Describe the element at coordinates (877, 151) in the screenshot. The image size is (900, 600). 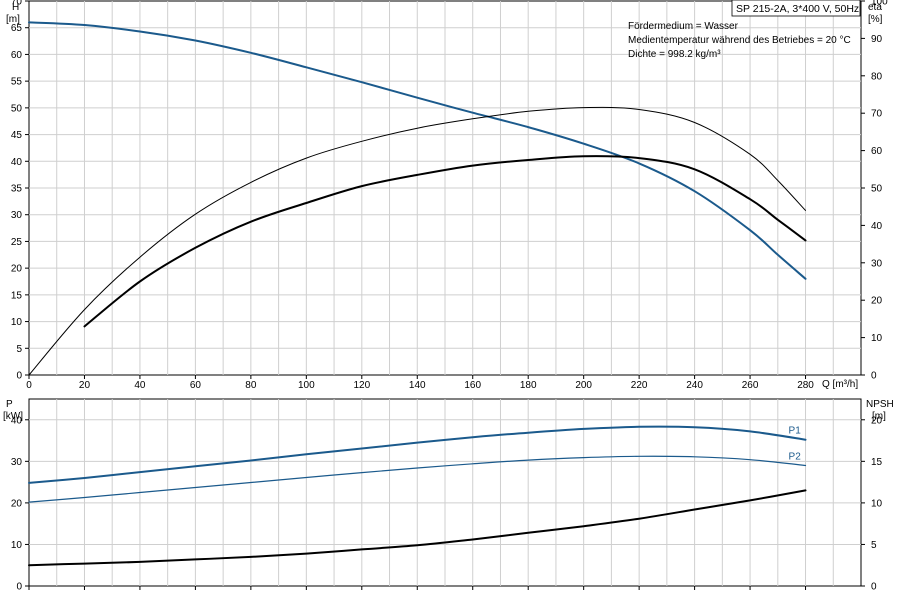
I see `y-right-tick-label: 60` at that location.